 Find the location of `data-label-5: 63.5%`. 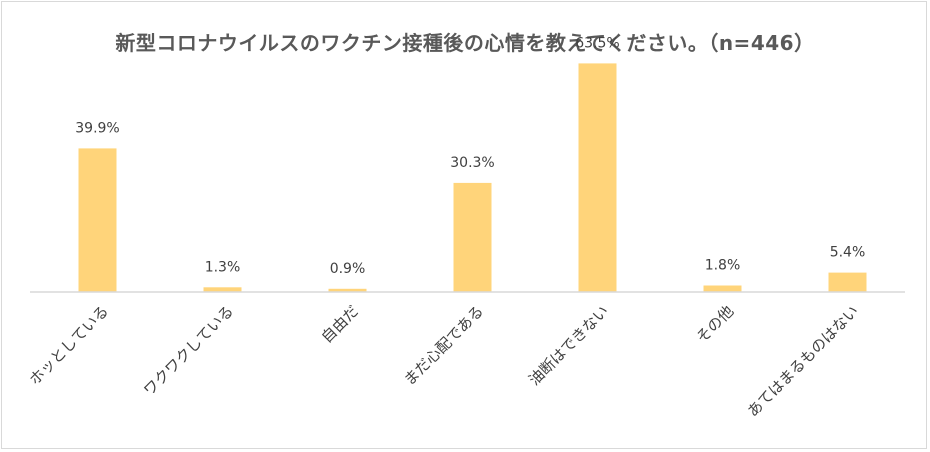

data-label-5: 63.5% is located at coordinates (597, 43).